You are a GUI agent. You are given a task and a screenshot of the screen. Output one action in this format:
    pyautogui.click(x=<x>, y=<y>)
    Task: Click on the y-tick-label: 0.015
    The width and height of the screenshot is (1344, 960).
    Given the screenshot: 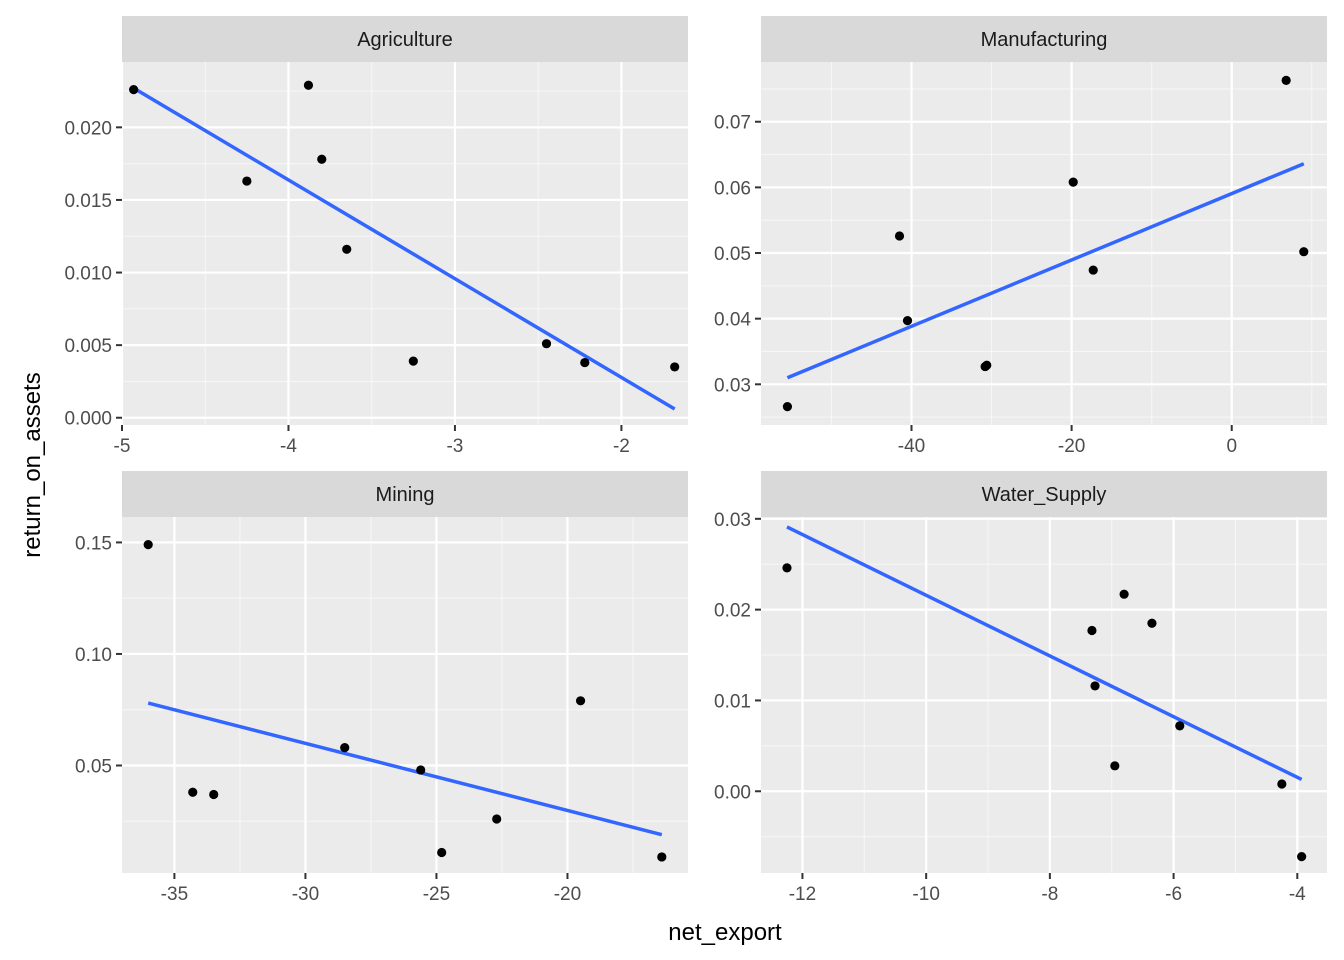 What is the action you would take?
    pyautogui.click(x=88, y=201)
    